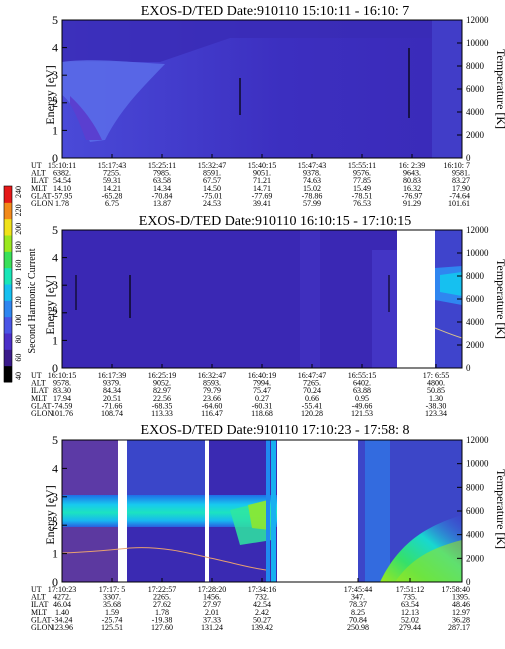 This screenshot has width=505, height=649. What do you see at coordinates (50, 304) in the screenshot?
I see `panel-2-energy-label: Energy [eV]` at bounding box center [50, 304].